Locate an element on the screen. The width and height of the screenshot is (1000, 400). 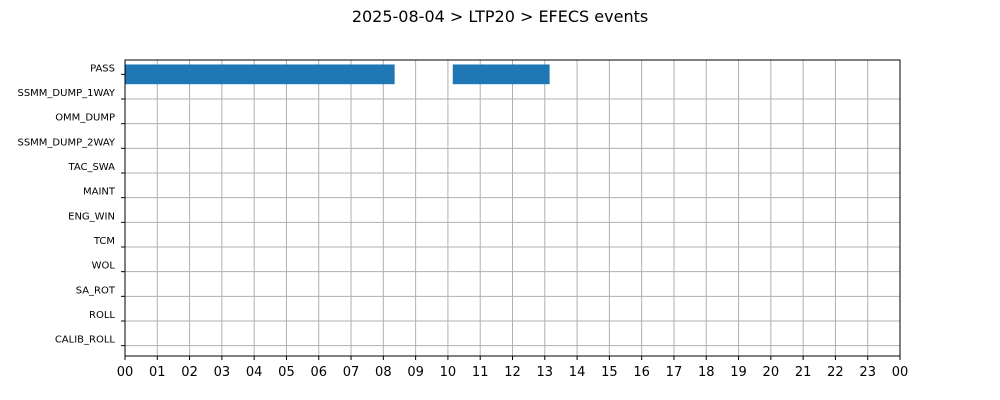
x-tick-label: 22 is located at coordinates (835, 372).